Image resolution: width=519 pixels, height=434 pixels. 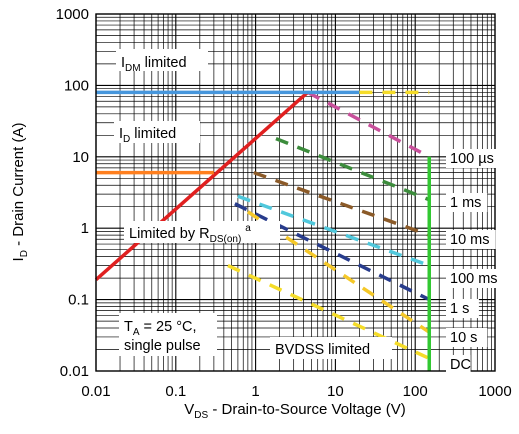 I want to click on series-label-text: 10 s, so click(x=463, y=338).